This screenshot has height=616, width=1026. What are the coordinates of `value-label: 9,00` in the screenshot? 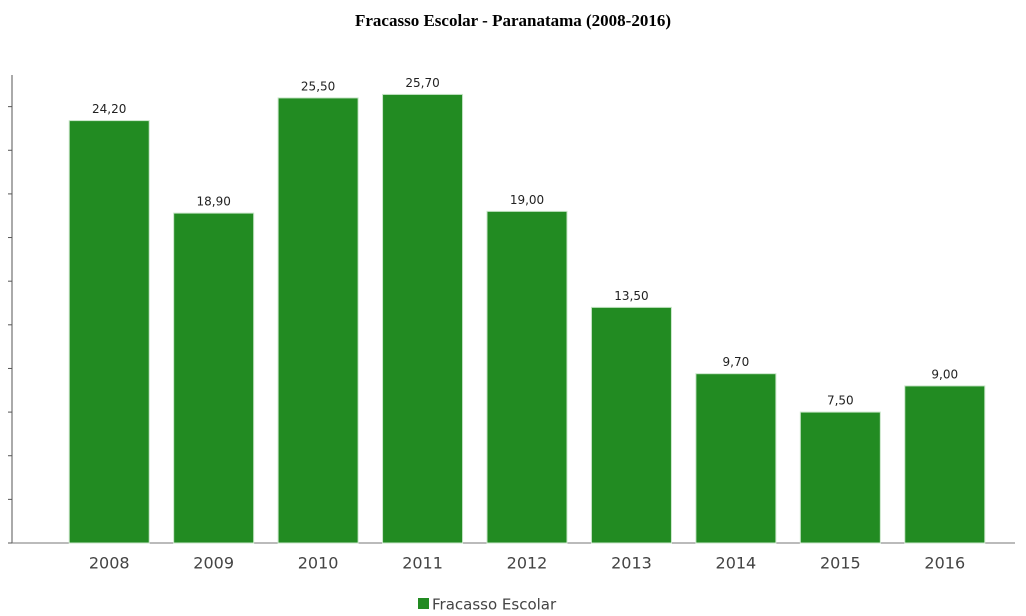 It's located at (944, 374).